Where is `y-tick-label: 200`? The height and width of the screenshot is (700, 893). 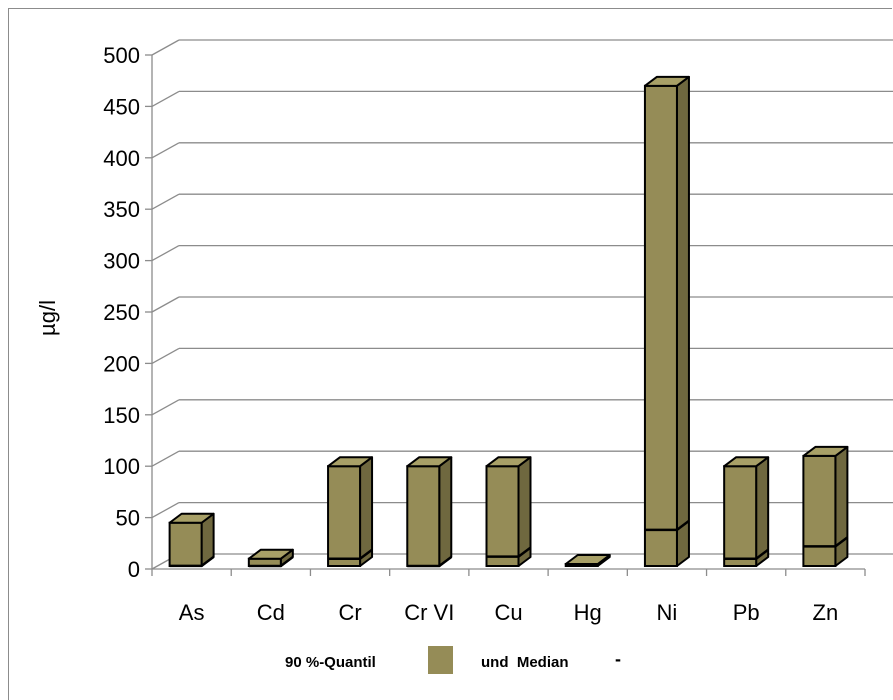
y-tick-label: 200 is located at coordinates (121, 363).